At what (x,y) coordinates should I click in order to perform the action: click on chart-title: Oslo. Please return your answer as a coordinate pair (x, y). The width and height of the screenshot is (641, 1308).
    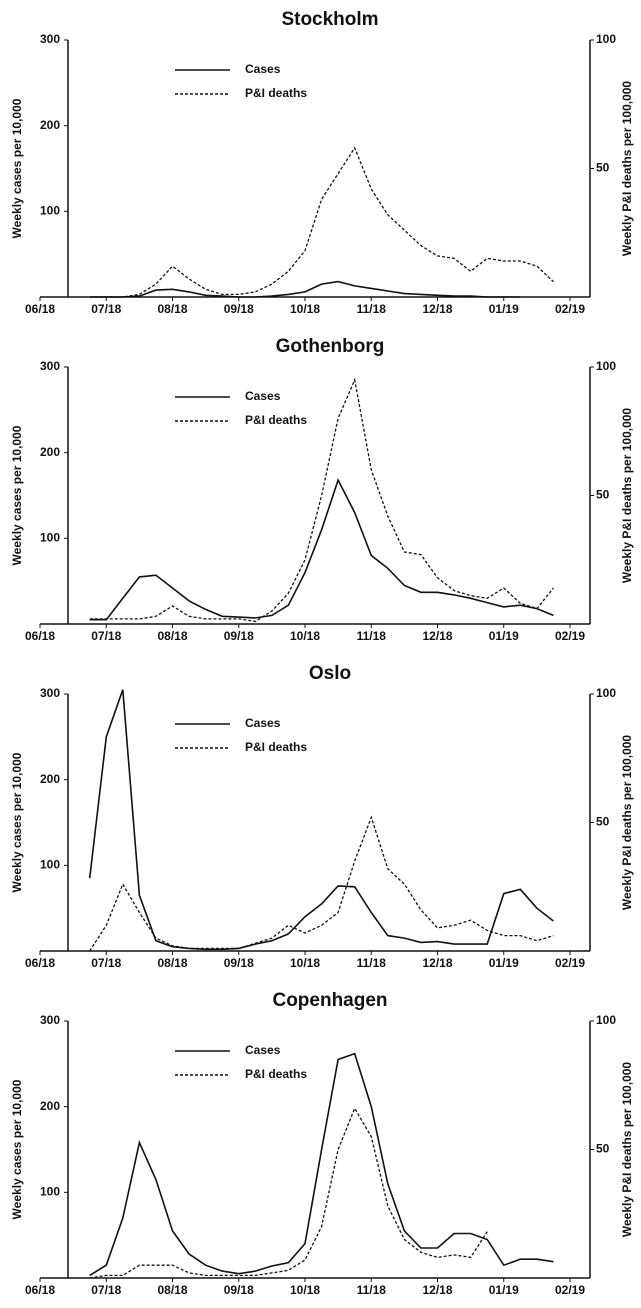
    Looking at the image, I should click on (330, 673).